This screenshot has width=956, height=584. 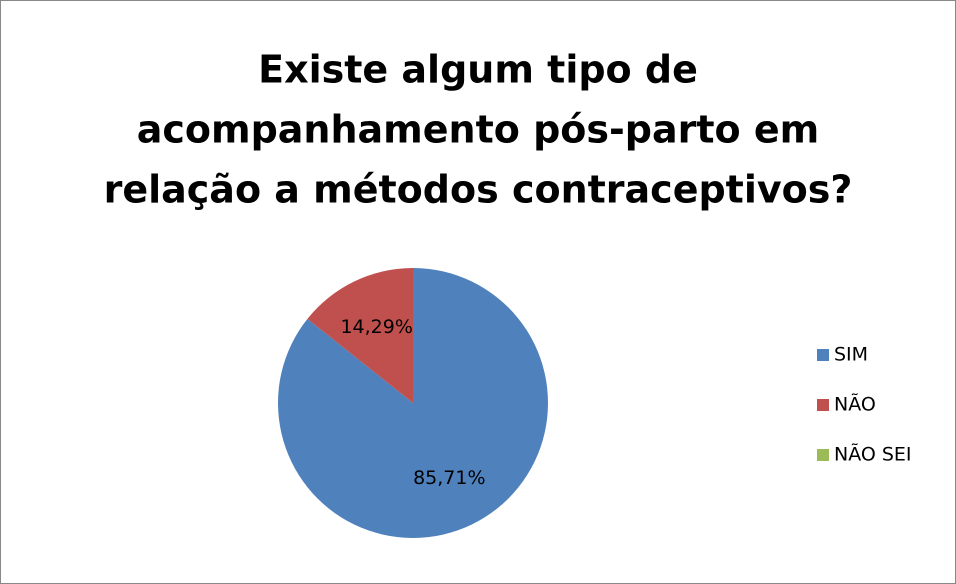 What do you see at coordinates (449, 478) in the screenshot?
I see `data-label: 85,71%` at bounding box center [449, 478].